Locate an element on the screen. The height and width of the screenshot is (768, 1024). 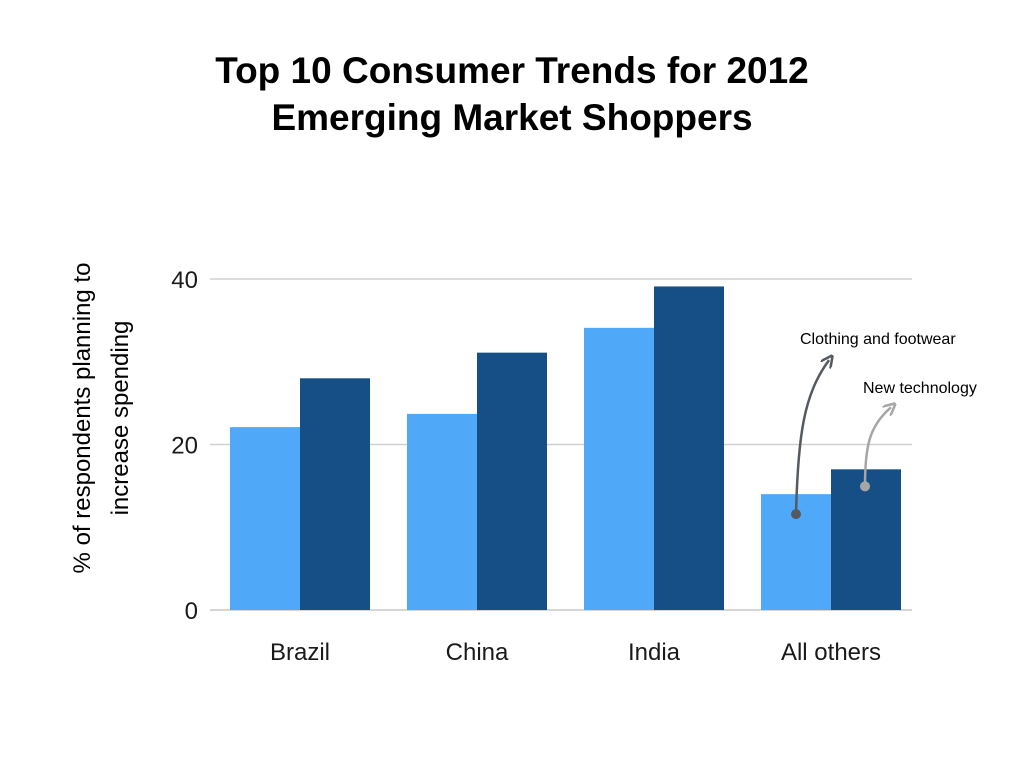
technology-arrow is located at coordinates (877, 447).